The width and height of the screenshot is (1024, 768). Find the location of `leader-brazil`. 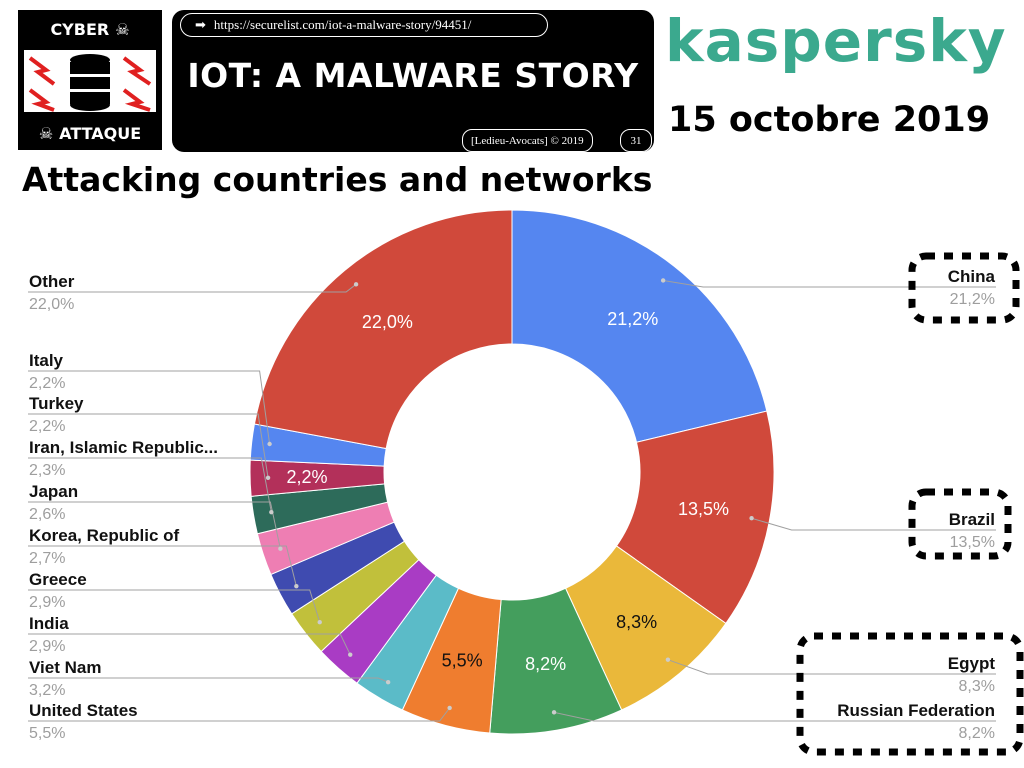

leader-brazil is located at coordinates (873, 524).